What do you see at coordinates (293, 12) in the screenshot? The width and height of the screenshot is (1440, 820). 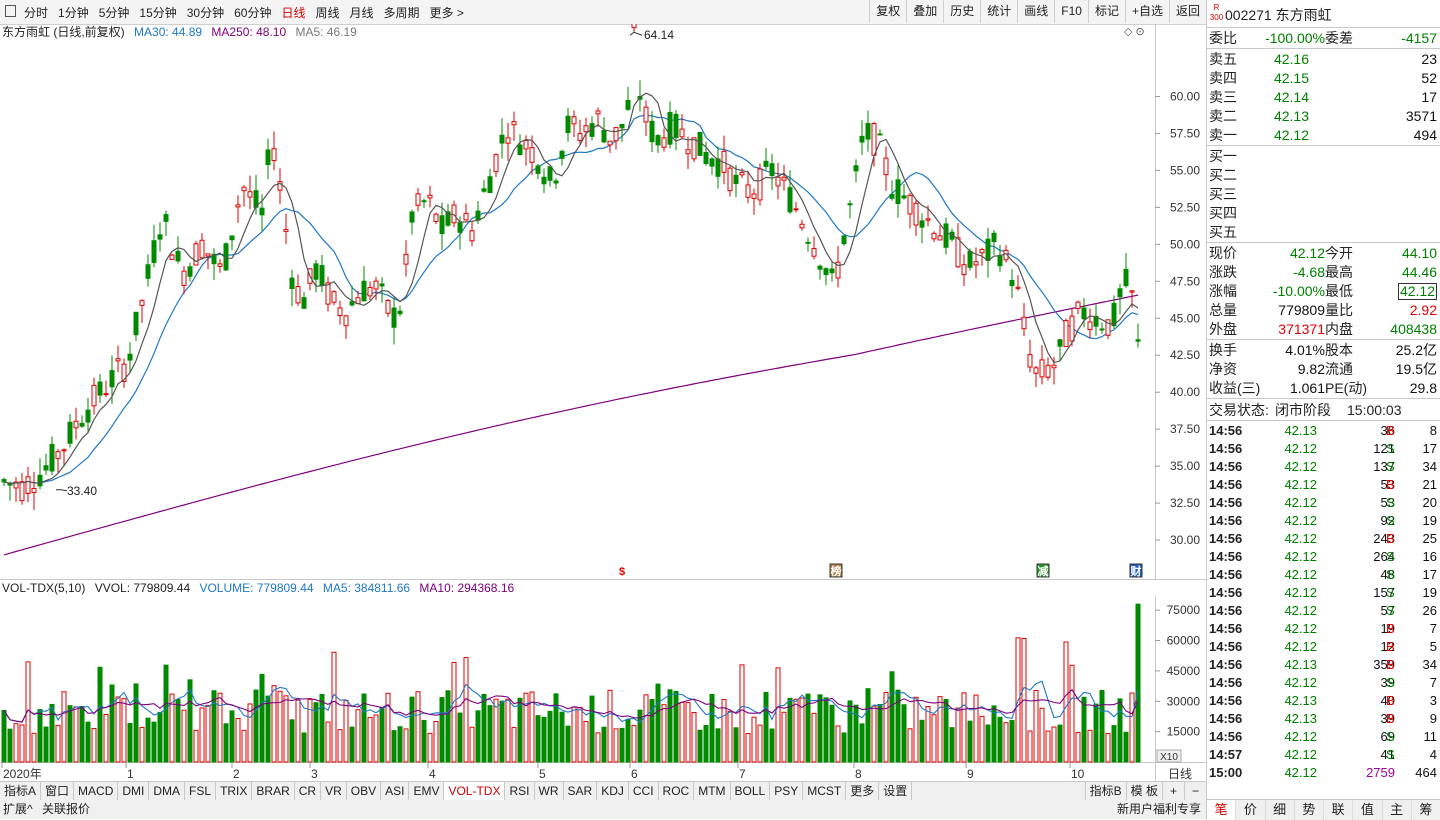 I see `period-tab-6: 日线` at bounding box center [293, 12].